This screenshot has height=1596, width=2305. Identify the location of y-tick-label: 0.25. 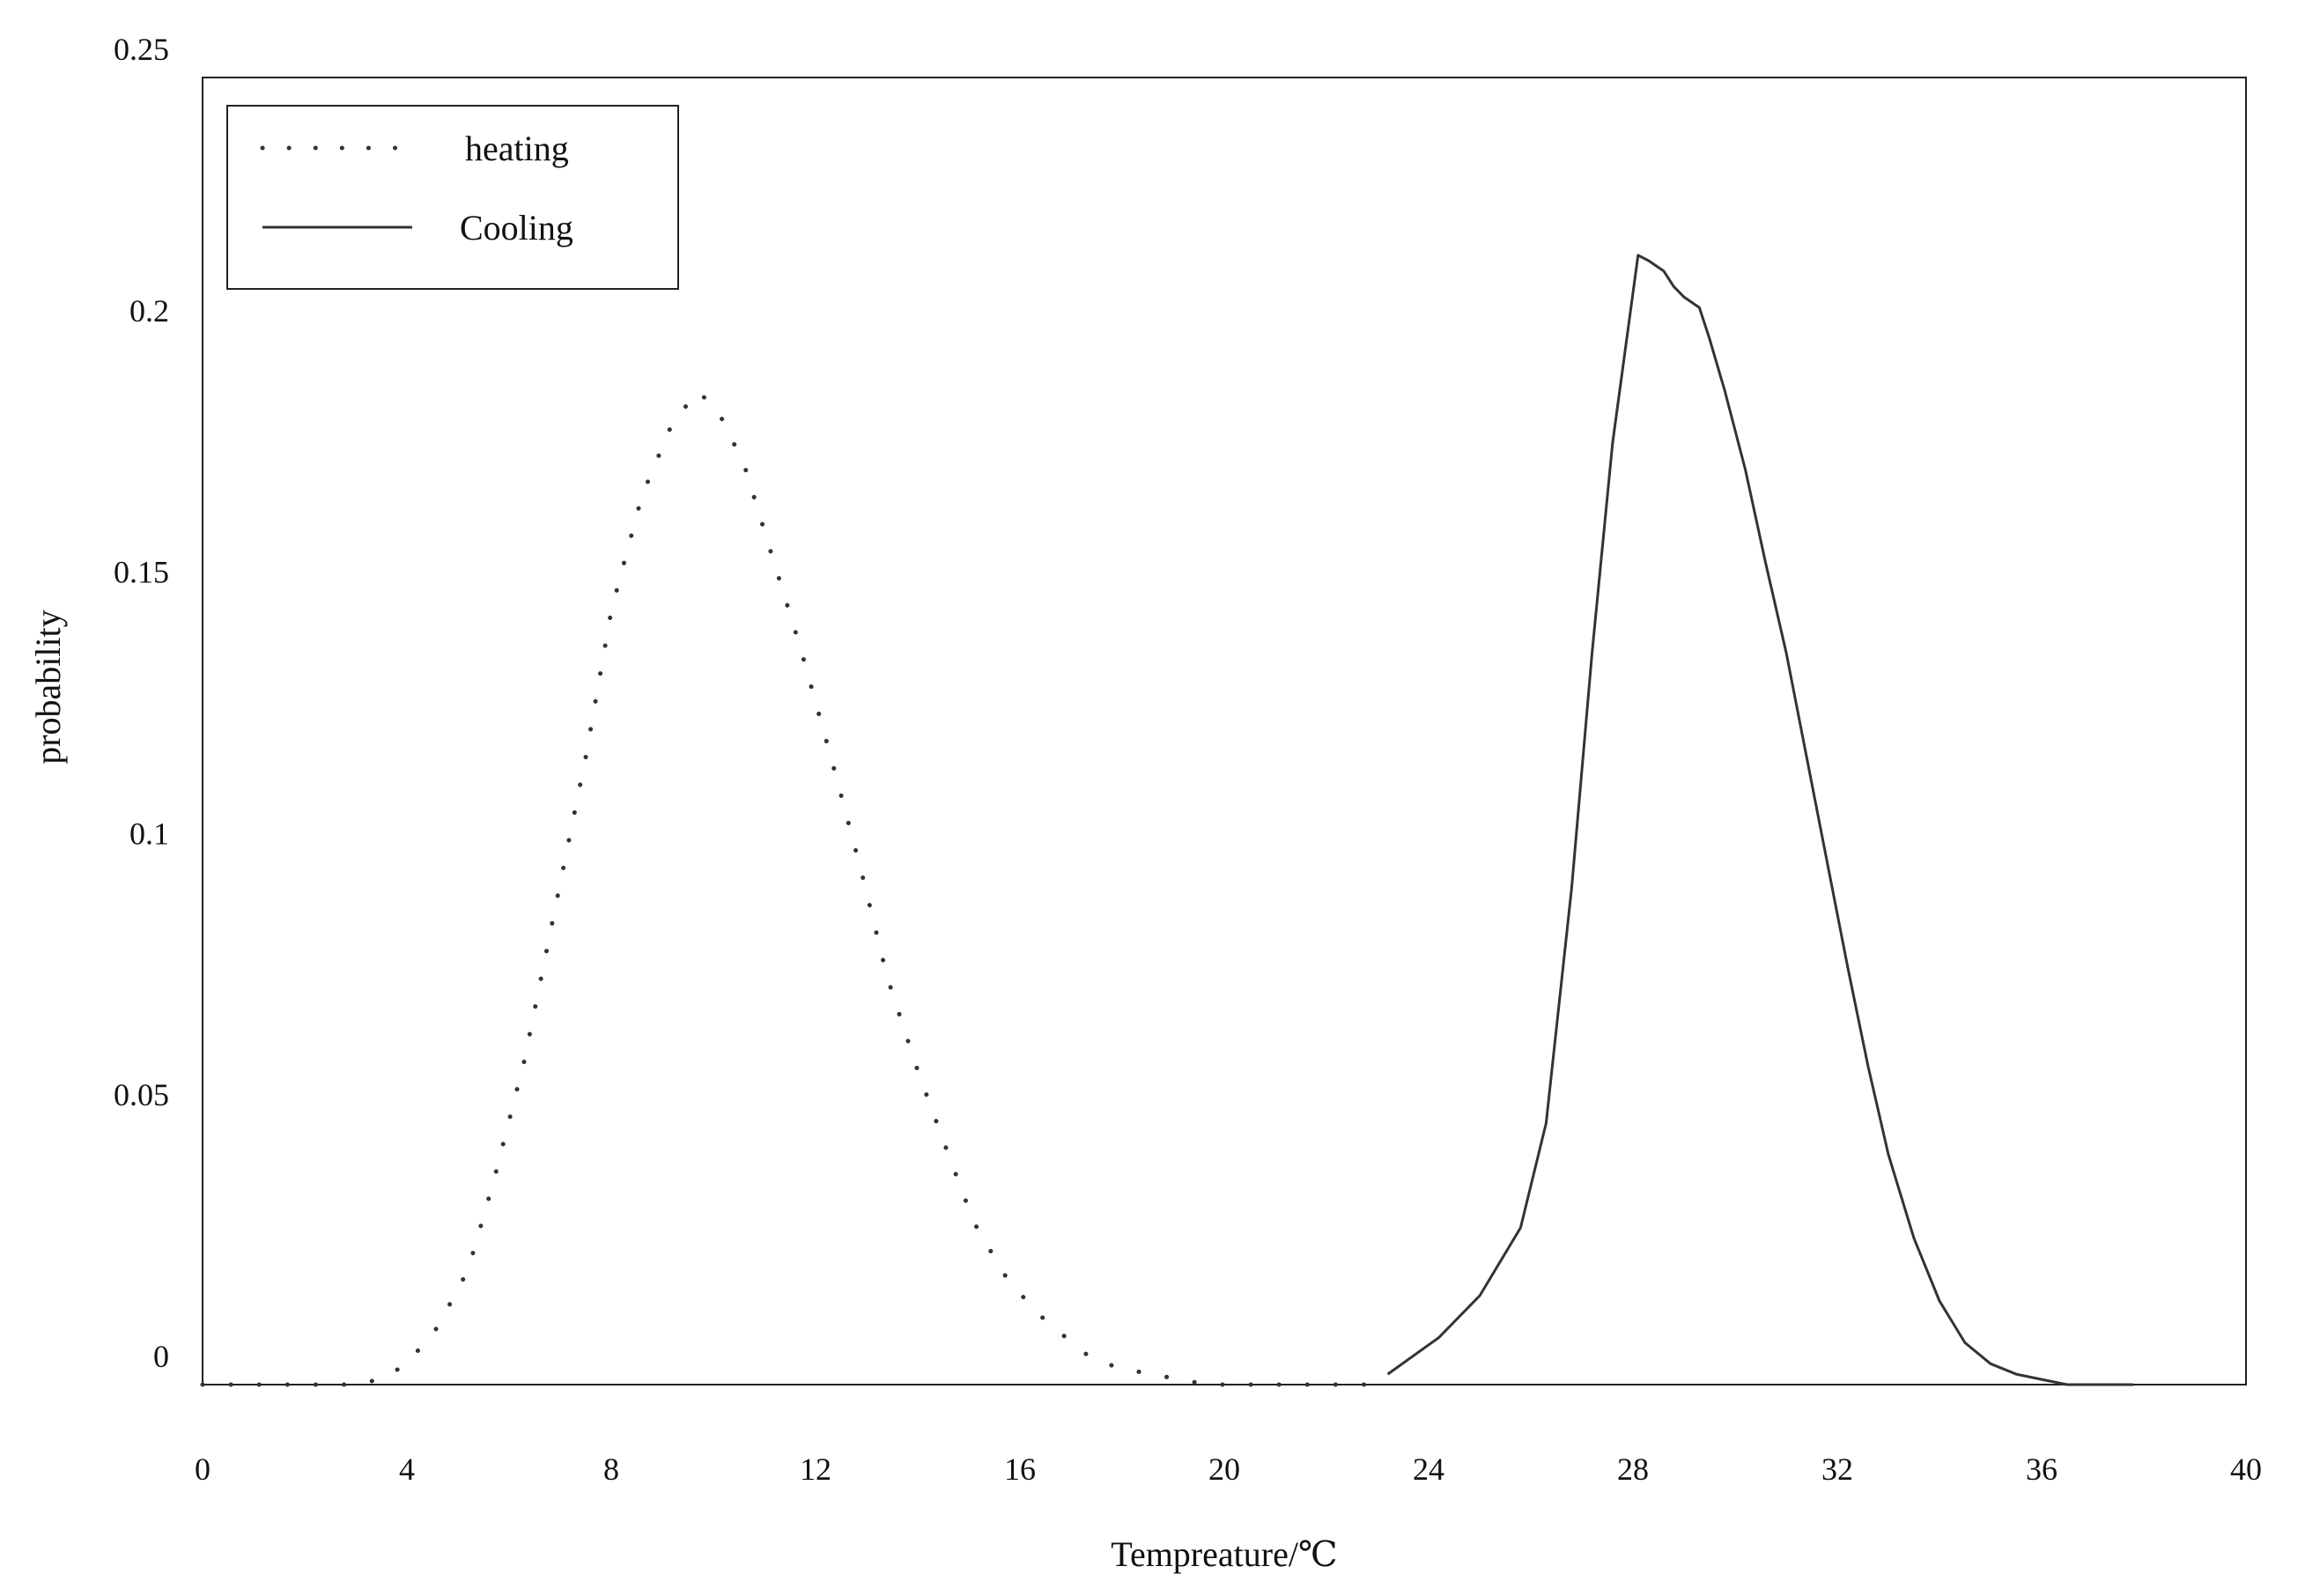
(141, 49).